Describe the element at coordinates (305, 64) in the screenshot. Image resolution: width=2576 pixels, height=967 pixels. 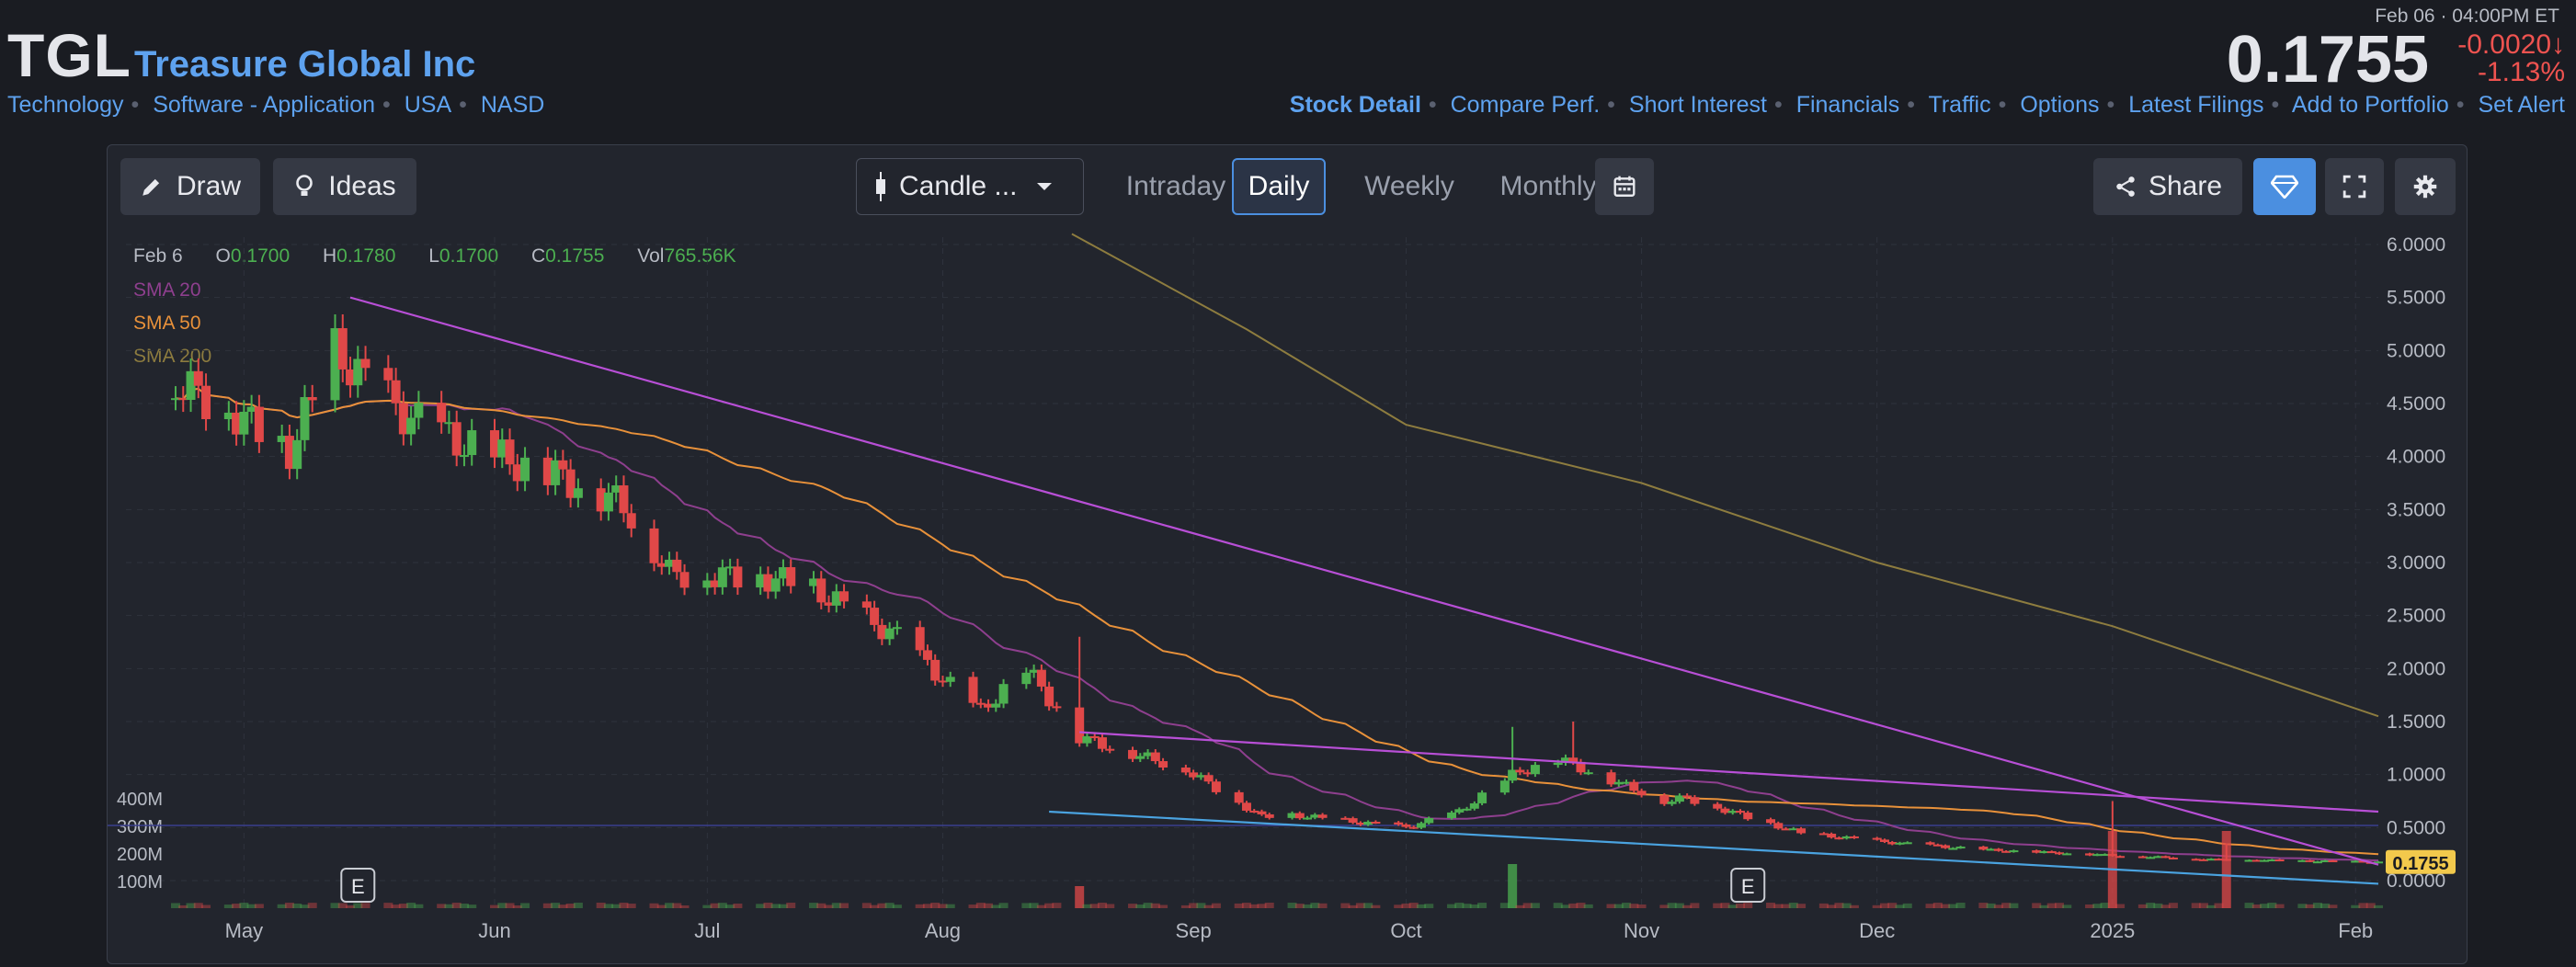
I see `company-name: Treasure Global Inc` at that location.